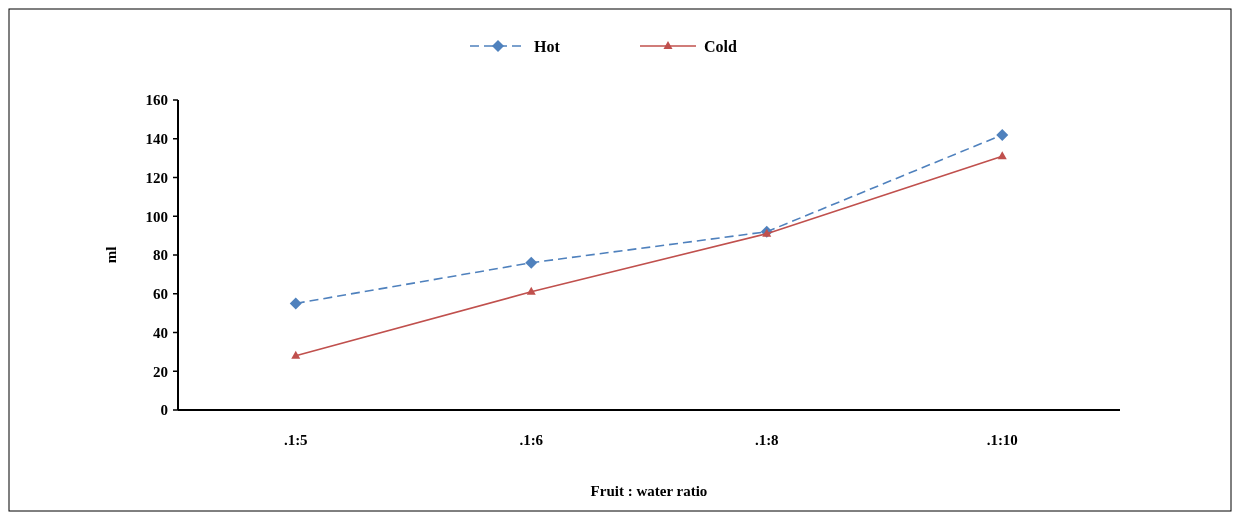  What do you see at coordinates (156, 216) in the screenshot?
I see `y-tick-label: 100` at bounding box center [156, 216].